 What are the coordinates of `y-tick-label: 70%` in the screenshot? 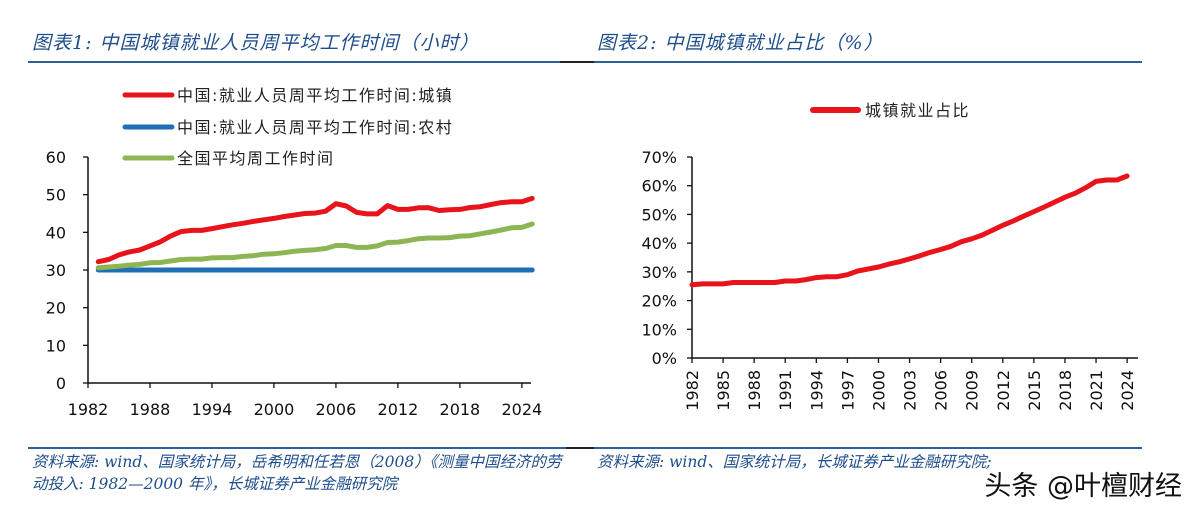 It's located at (659, 157).